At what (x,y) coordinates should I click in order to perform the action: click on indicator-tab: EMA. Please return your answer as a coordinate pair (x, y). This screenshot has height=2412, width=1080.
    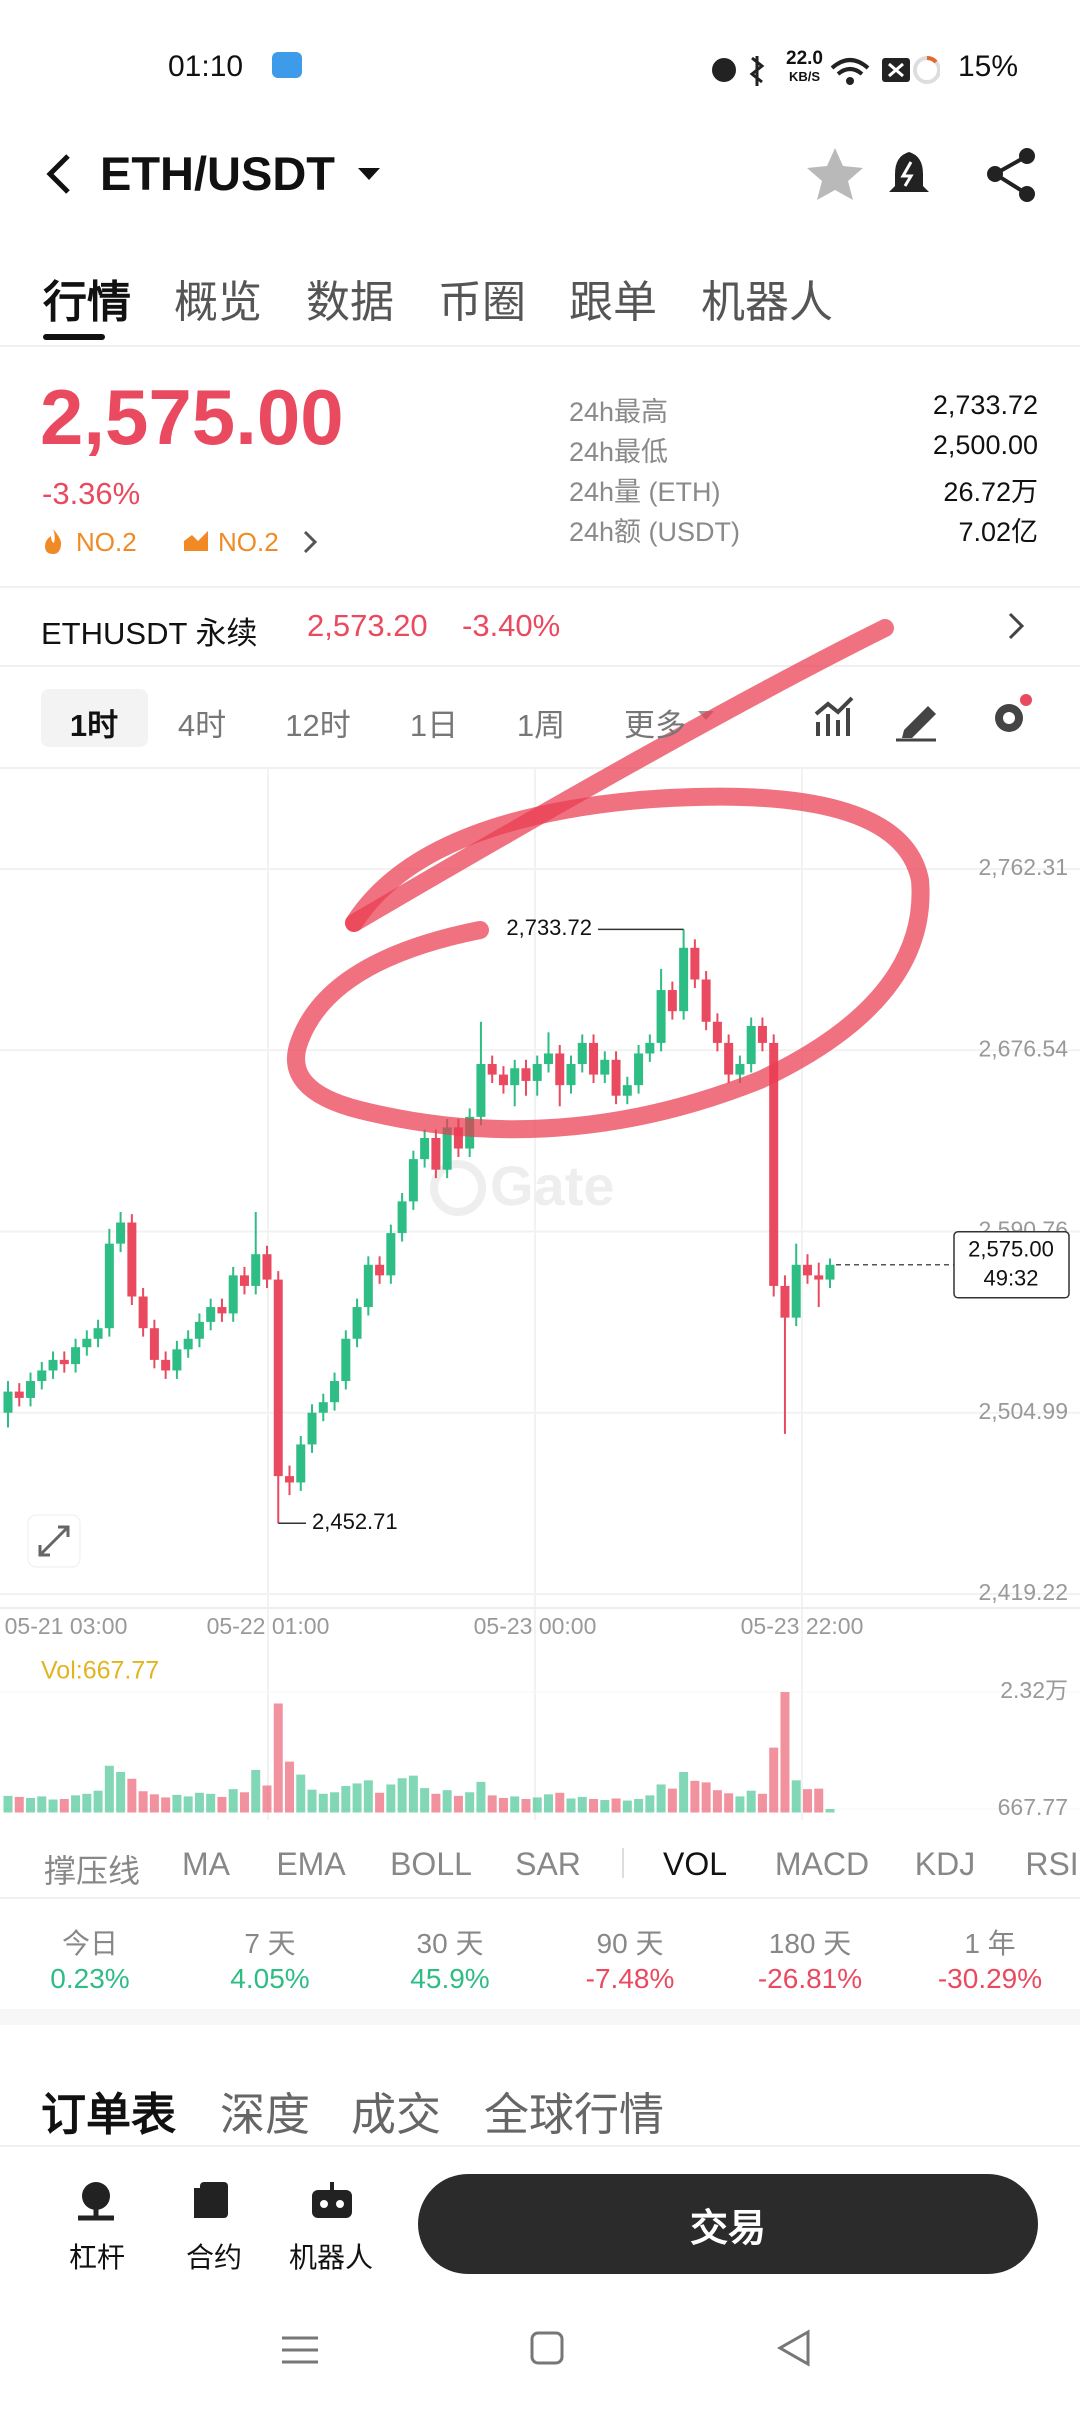
    Looking at the image, I should click on (311, 1864).